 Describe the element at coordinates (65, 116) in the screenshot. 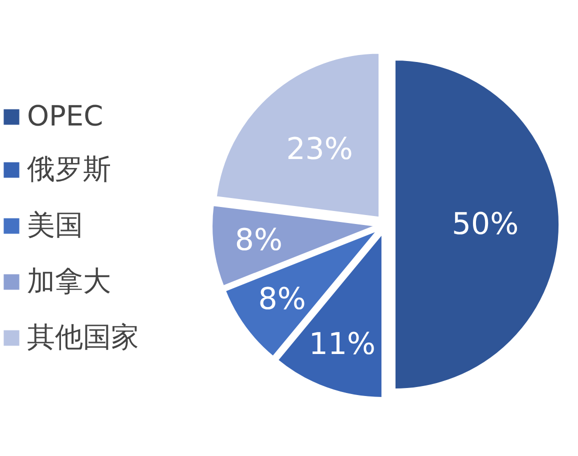

I see `legend-label: OPEC` at that location.